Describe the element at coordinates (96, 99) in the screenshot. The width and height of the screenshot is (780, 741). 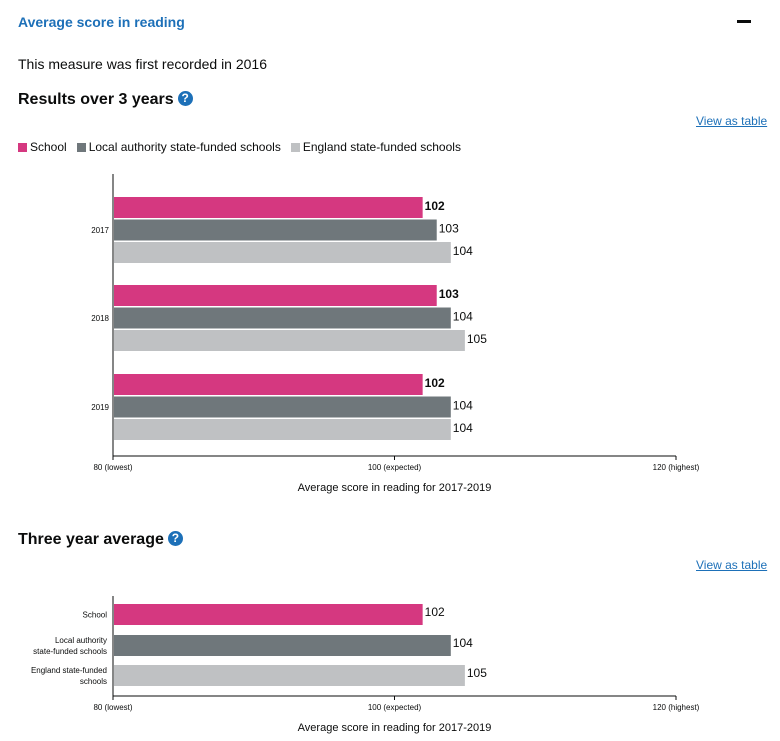
I see `results-heading-text: Results over 3 years` at that location.